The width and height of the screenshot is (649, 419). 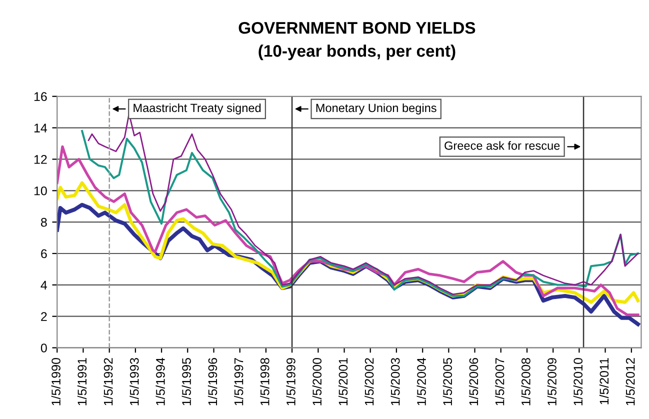 What do you see at coordinates (239, 382) in the screenshot?
I see `x-tick-label: 1/5/1997` at bounding box center [239, 382].